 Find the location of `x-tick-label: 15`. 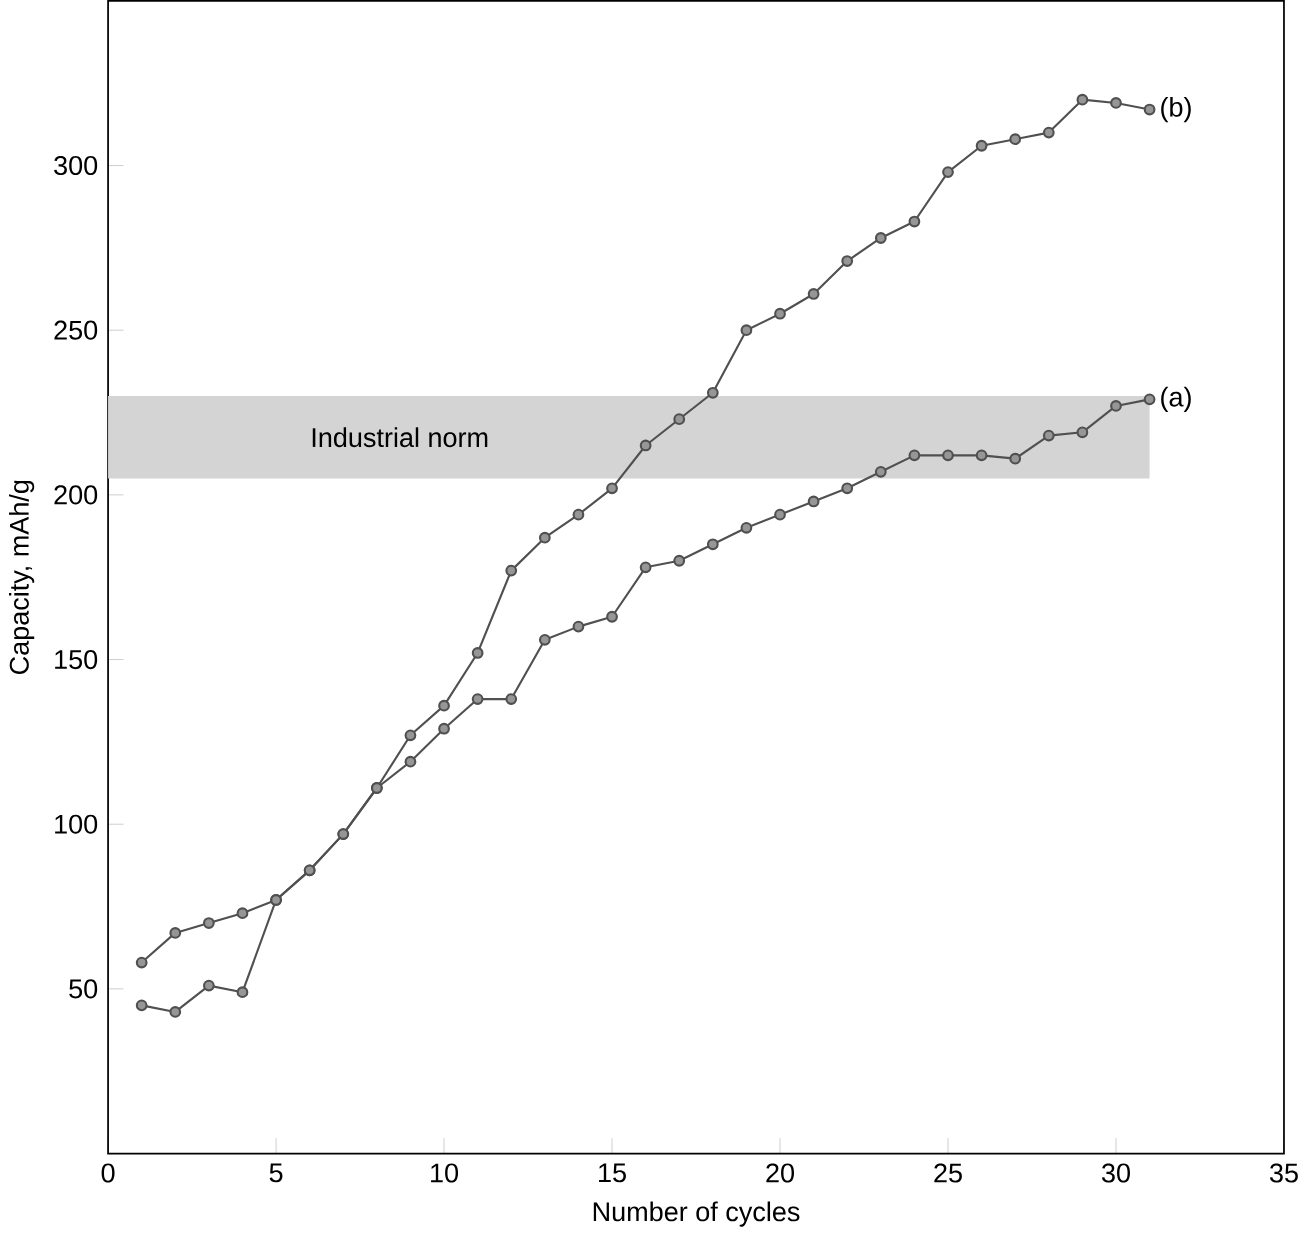

x-tick-label: 15 is located at coordinates (612, 1173).